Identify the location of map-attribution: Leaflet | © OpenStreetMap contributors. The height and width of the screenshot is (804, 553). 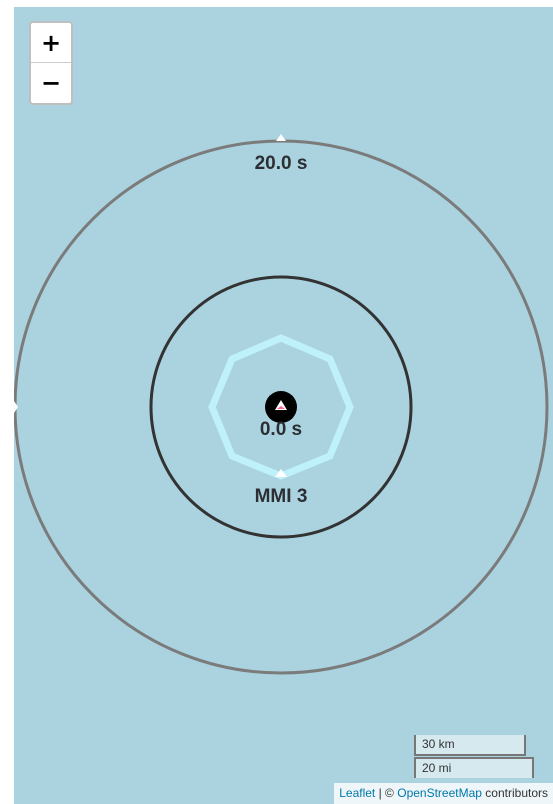
(443, 793).